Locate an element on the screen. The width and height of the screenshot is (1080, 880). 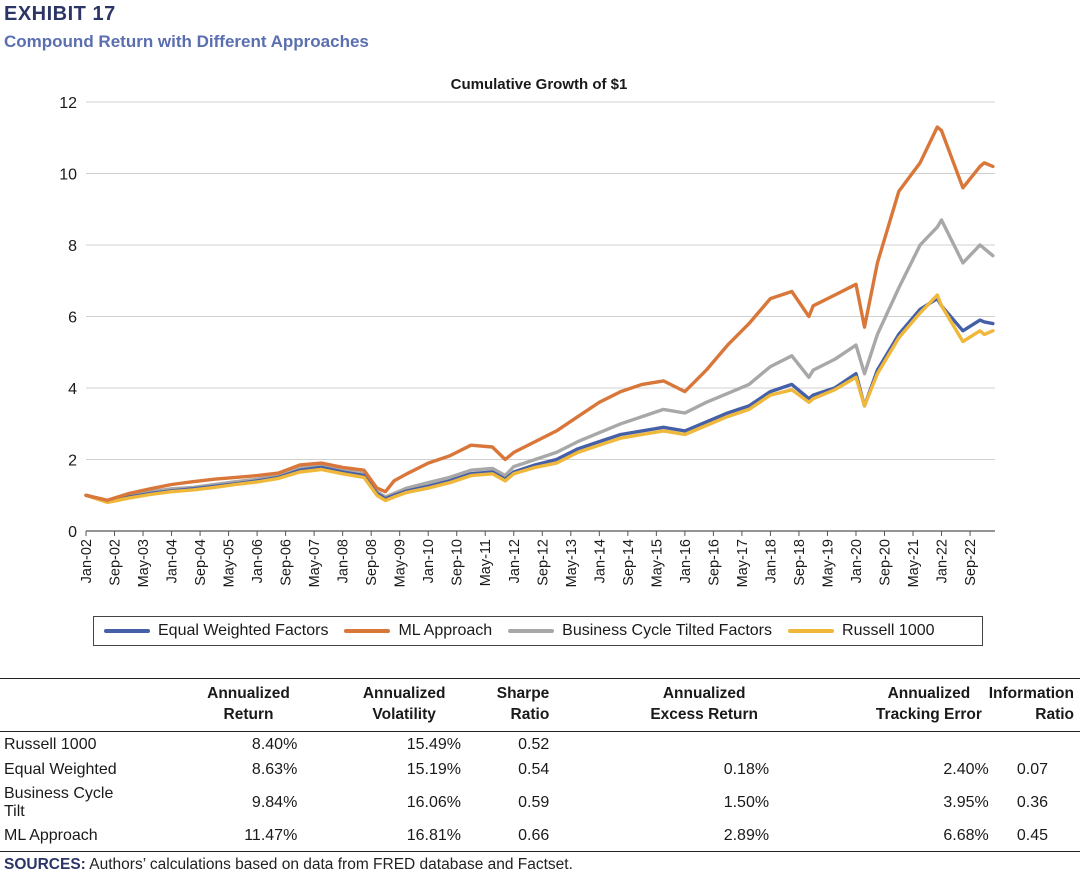
table-header: Annualized Volatility is located at coordinates (379, 705).